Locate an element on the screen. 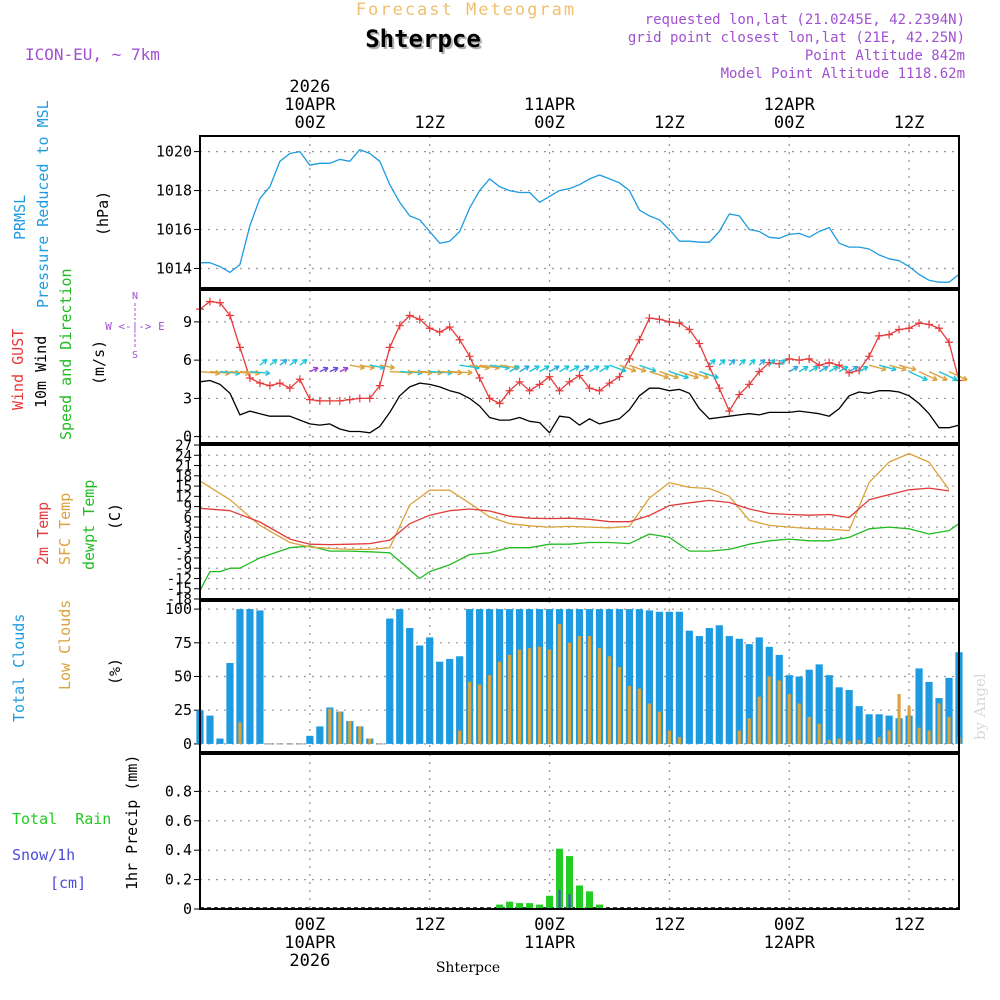 This screenshot has height=1000, width=1000. low-clouds-label: Low Clouds is located at coordinates (65, 645).